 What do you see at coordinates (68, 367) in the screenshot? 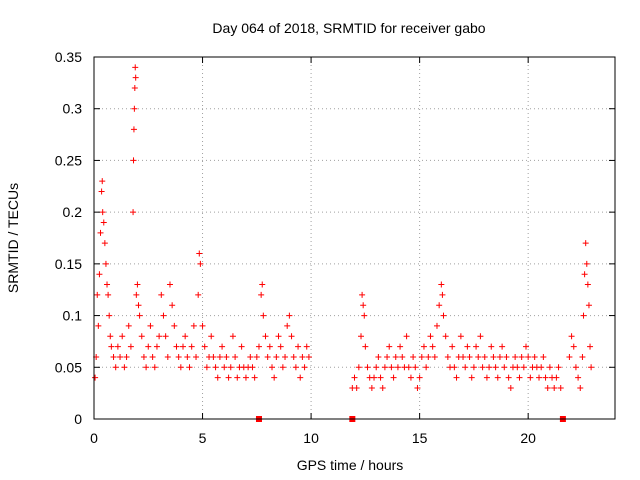
I see `y-tick-label-1: 0.05` at bounding box center [68, 367].